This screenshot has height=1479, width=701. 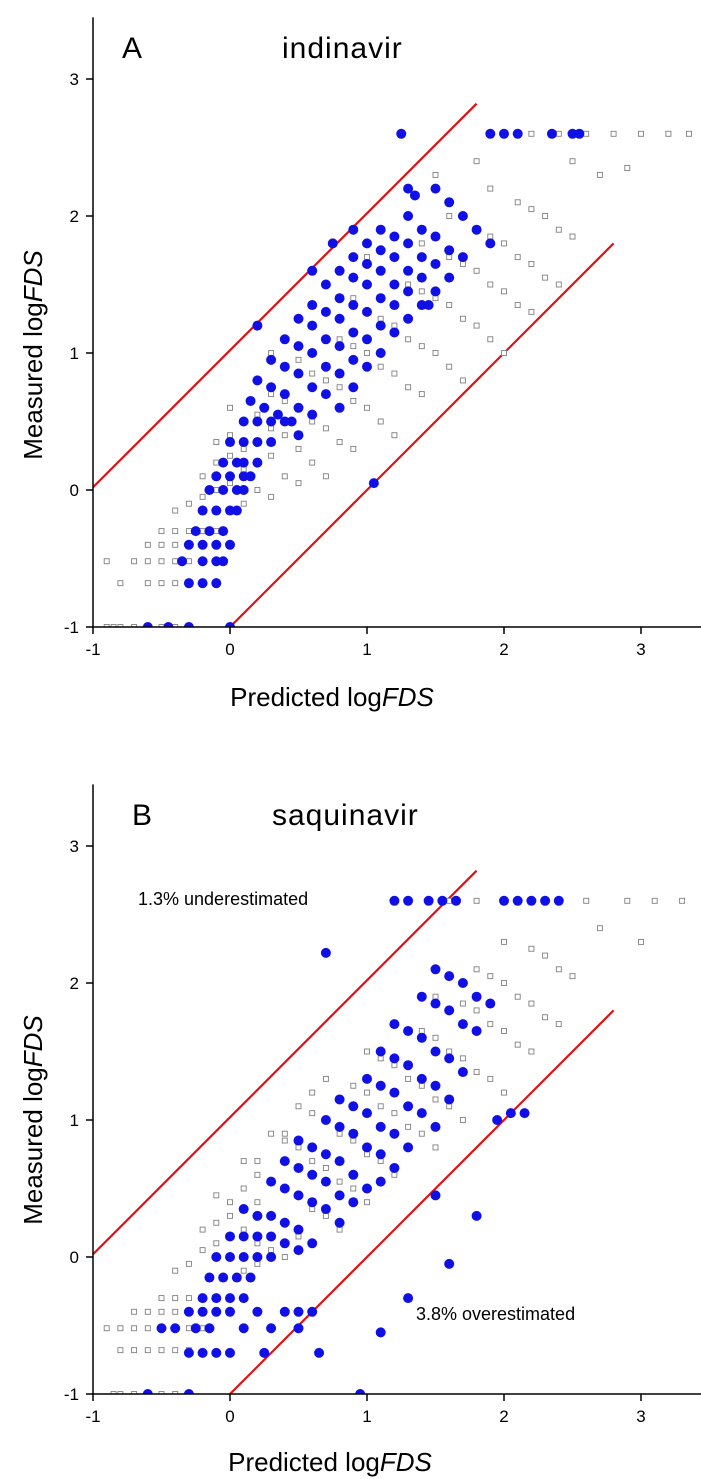 I want to click on panel-a-x-tick-label: 0, so click(x=229, y=649).